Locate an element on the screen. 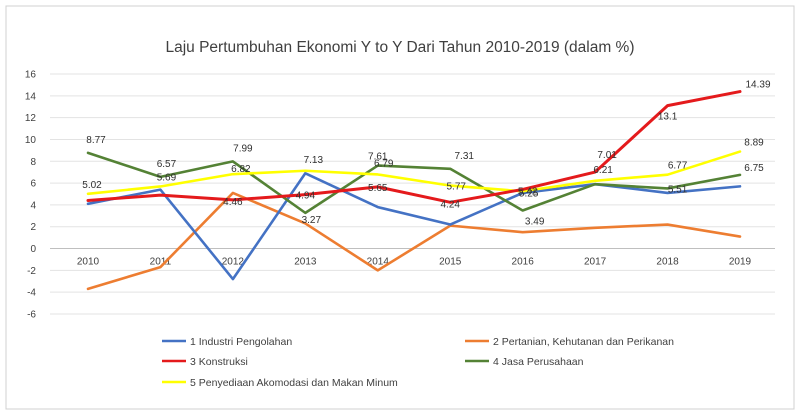 The width and height of the screenshot is (800, 420). data-label: 6.21 is located at coordinates (603, 170).